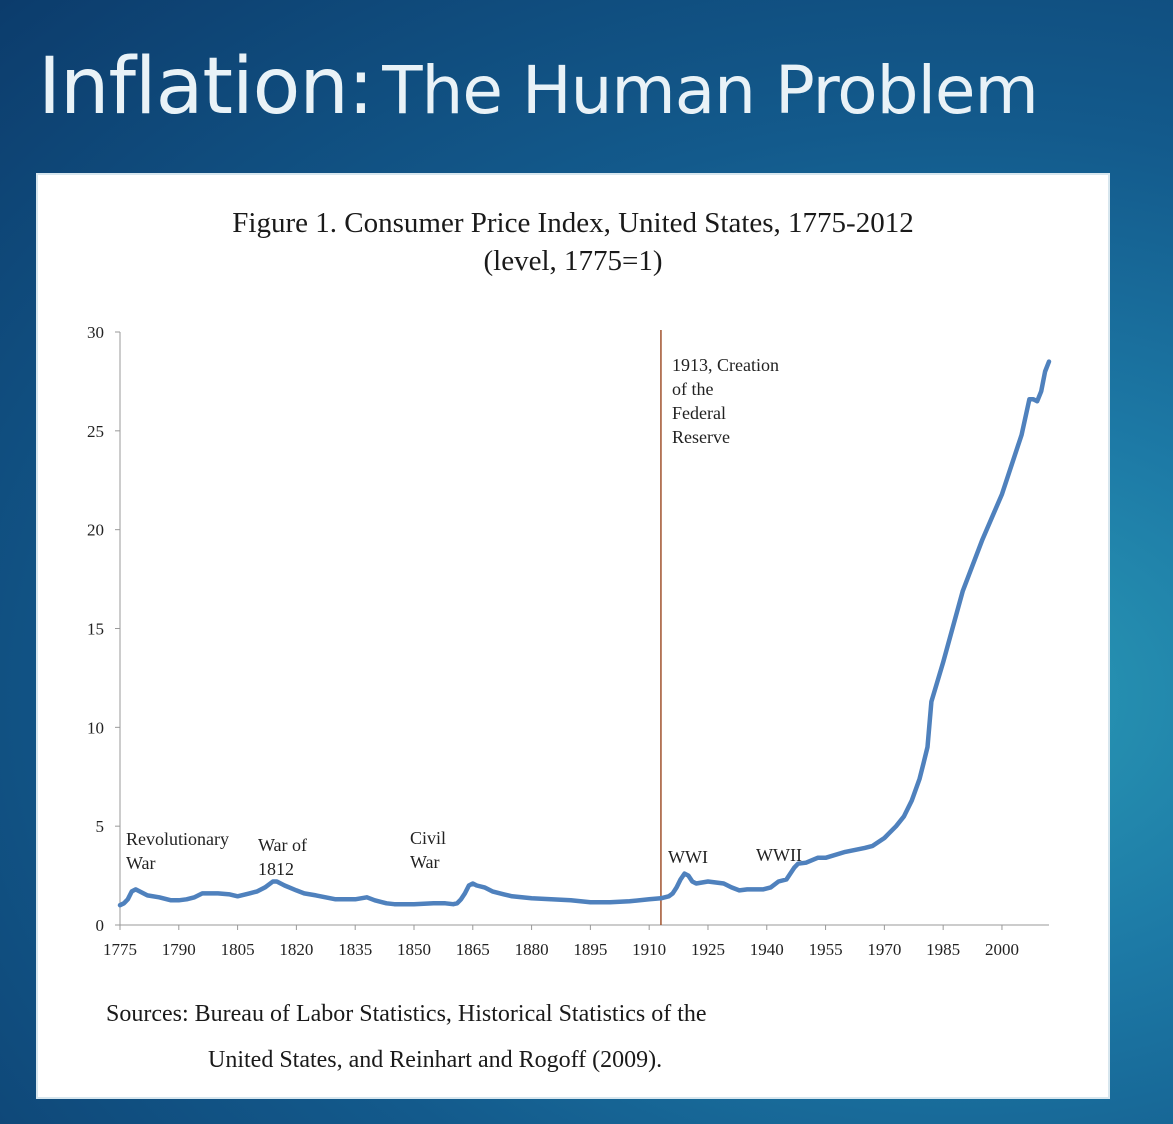 The image size is (1173, 1124). What do you see at coordinates (296, 949) in the screenshot?
I see `x-tick-label: 1820` at bounding box center [296, 949].